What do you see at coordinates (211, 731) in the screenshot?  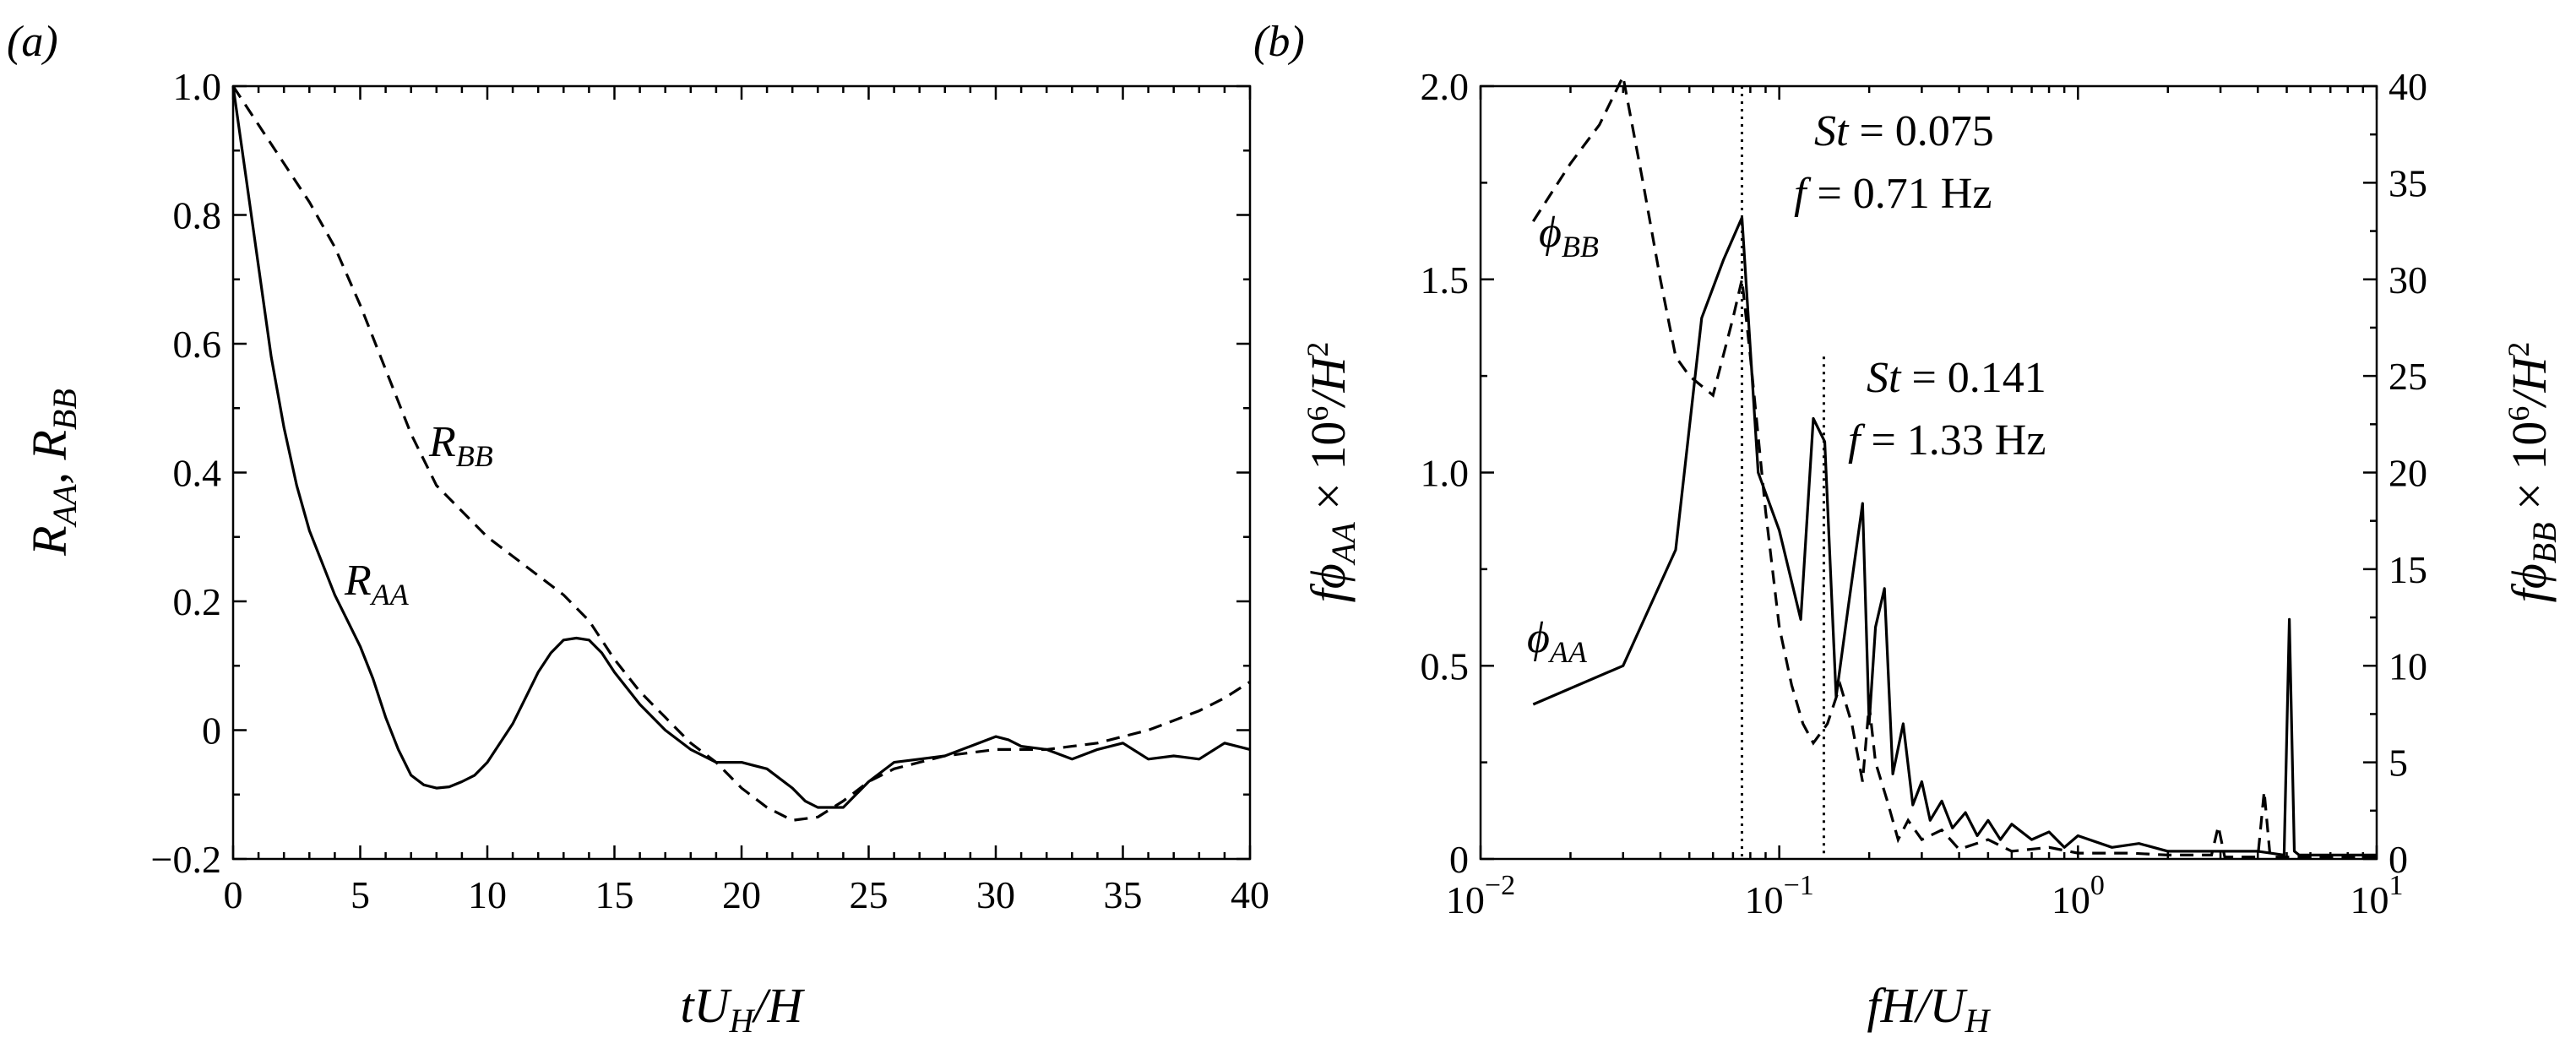 I see `a-y-tick-label: 0` at bounding box center [211, 731].